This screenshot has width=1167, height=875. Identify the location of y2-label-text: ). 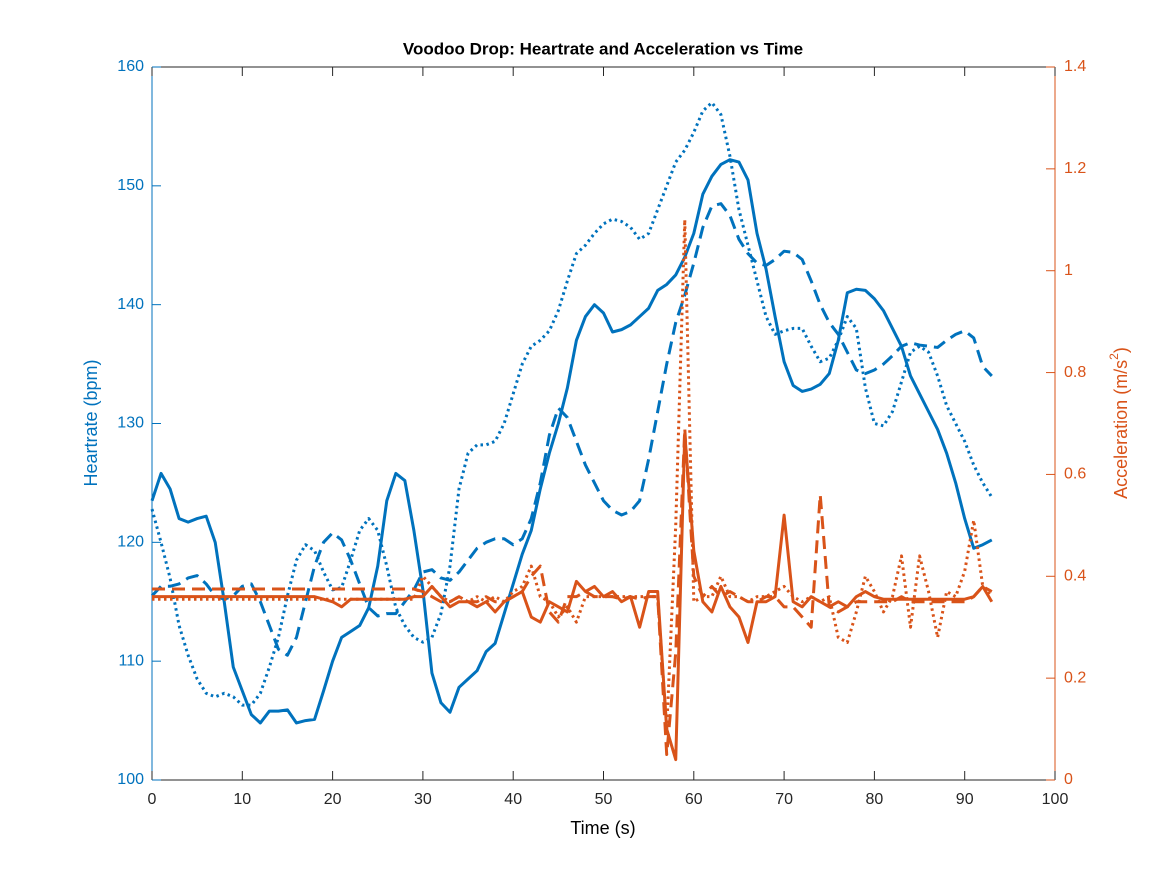
(1121, 350).